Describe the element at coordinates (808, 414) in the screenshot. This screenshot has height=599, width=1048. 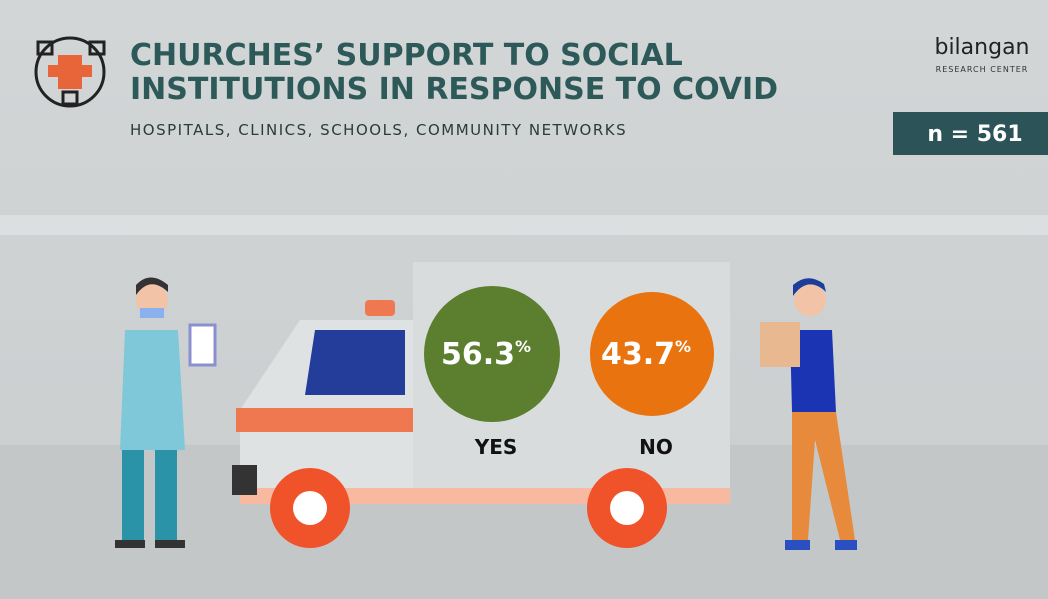
I see `courier` at that location.